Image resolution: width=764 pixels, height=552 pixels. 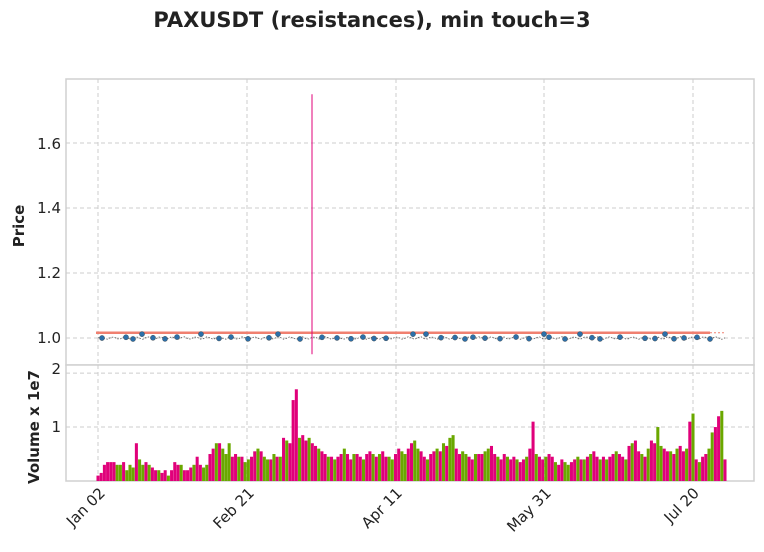 I want to click on price-tick-label: 1.4, so click(x=49, y=208).